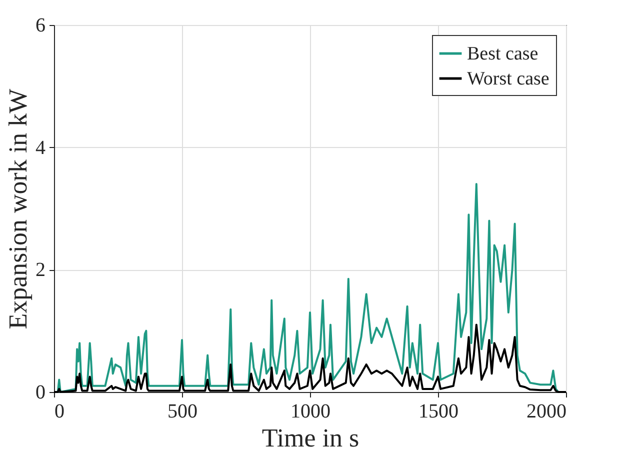  I want to click on y-tick-label: 6, so click(41, 25).